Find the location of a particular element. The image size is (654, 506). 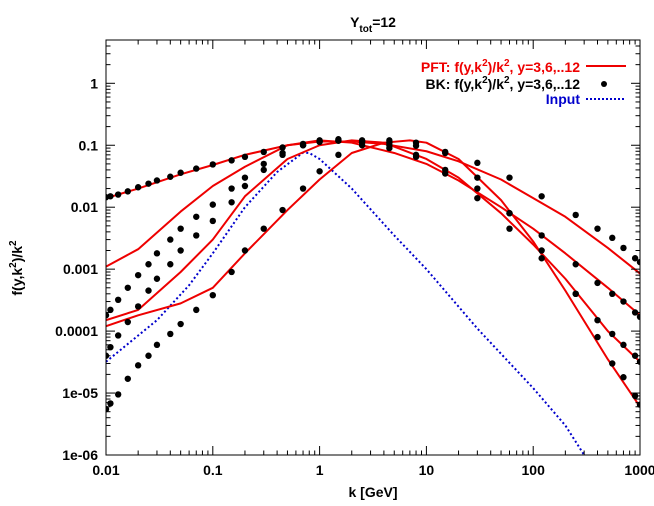

legend-label-pft: PFT: f(y,k2)/k2, y=3,6,..12 is located at coordinates (500, 66).